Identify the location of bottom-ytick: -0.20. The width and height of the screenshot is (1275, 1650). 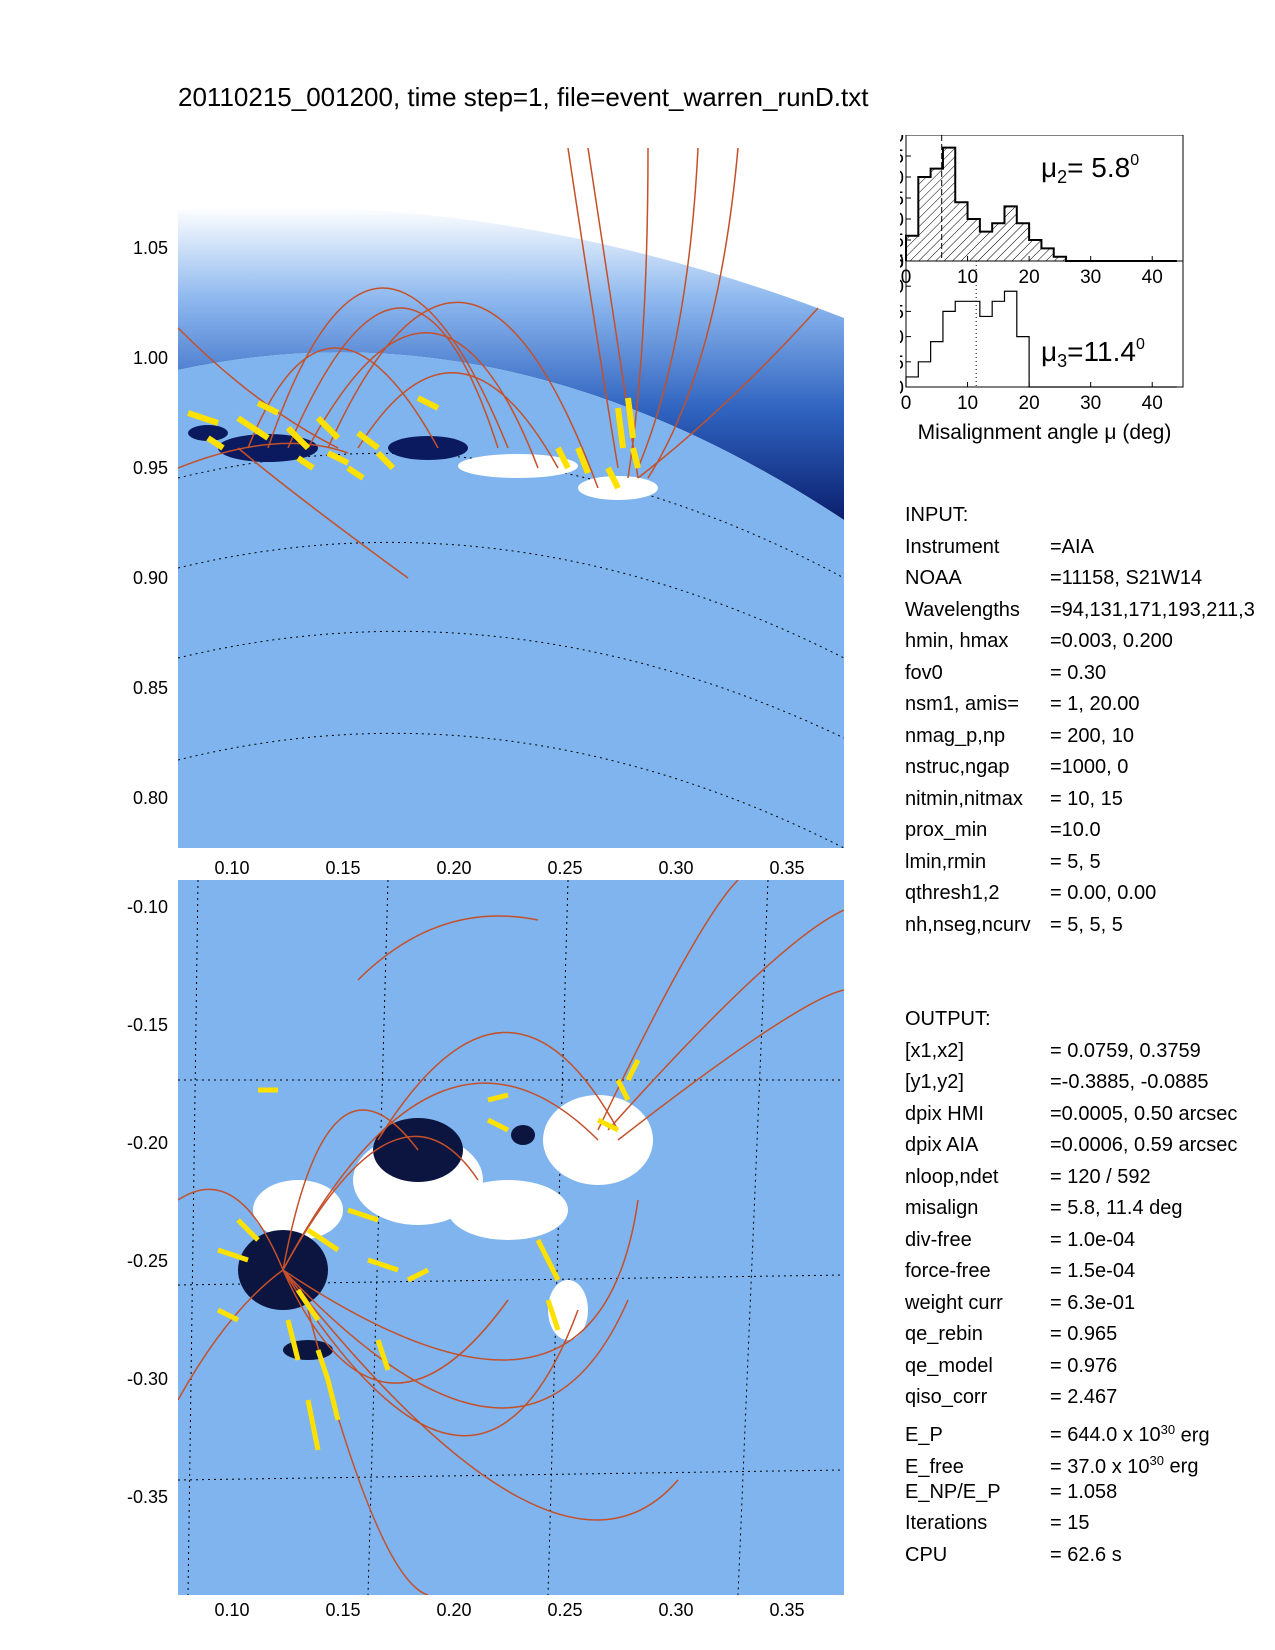
(147, 1143).